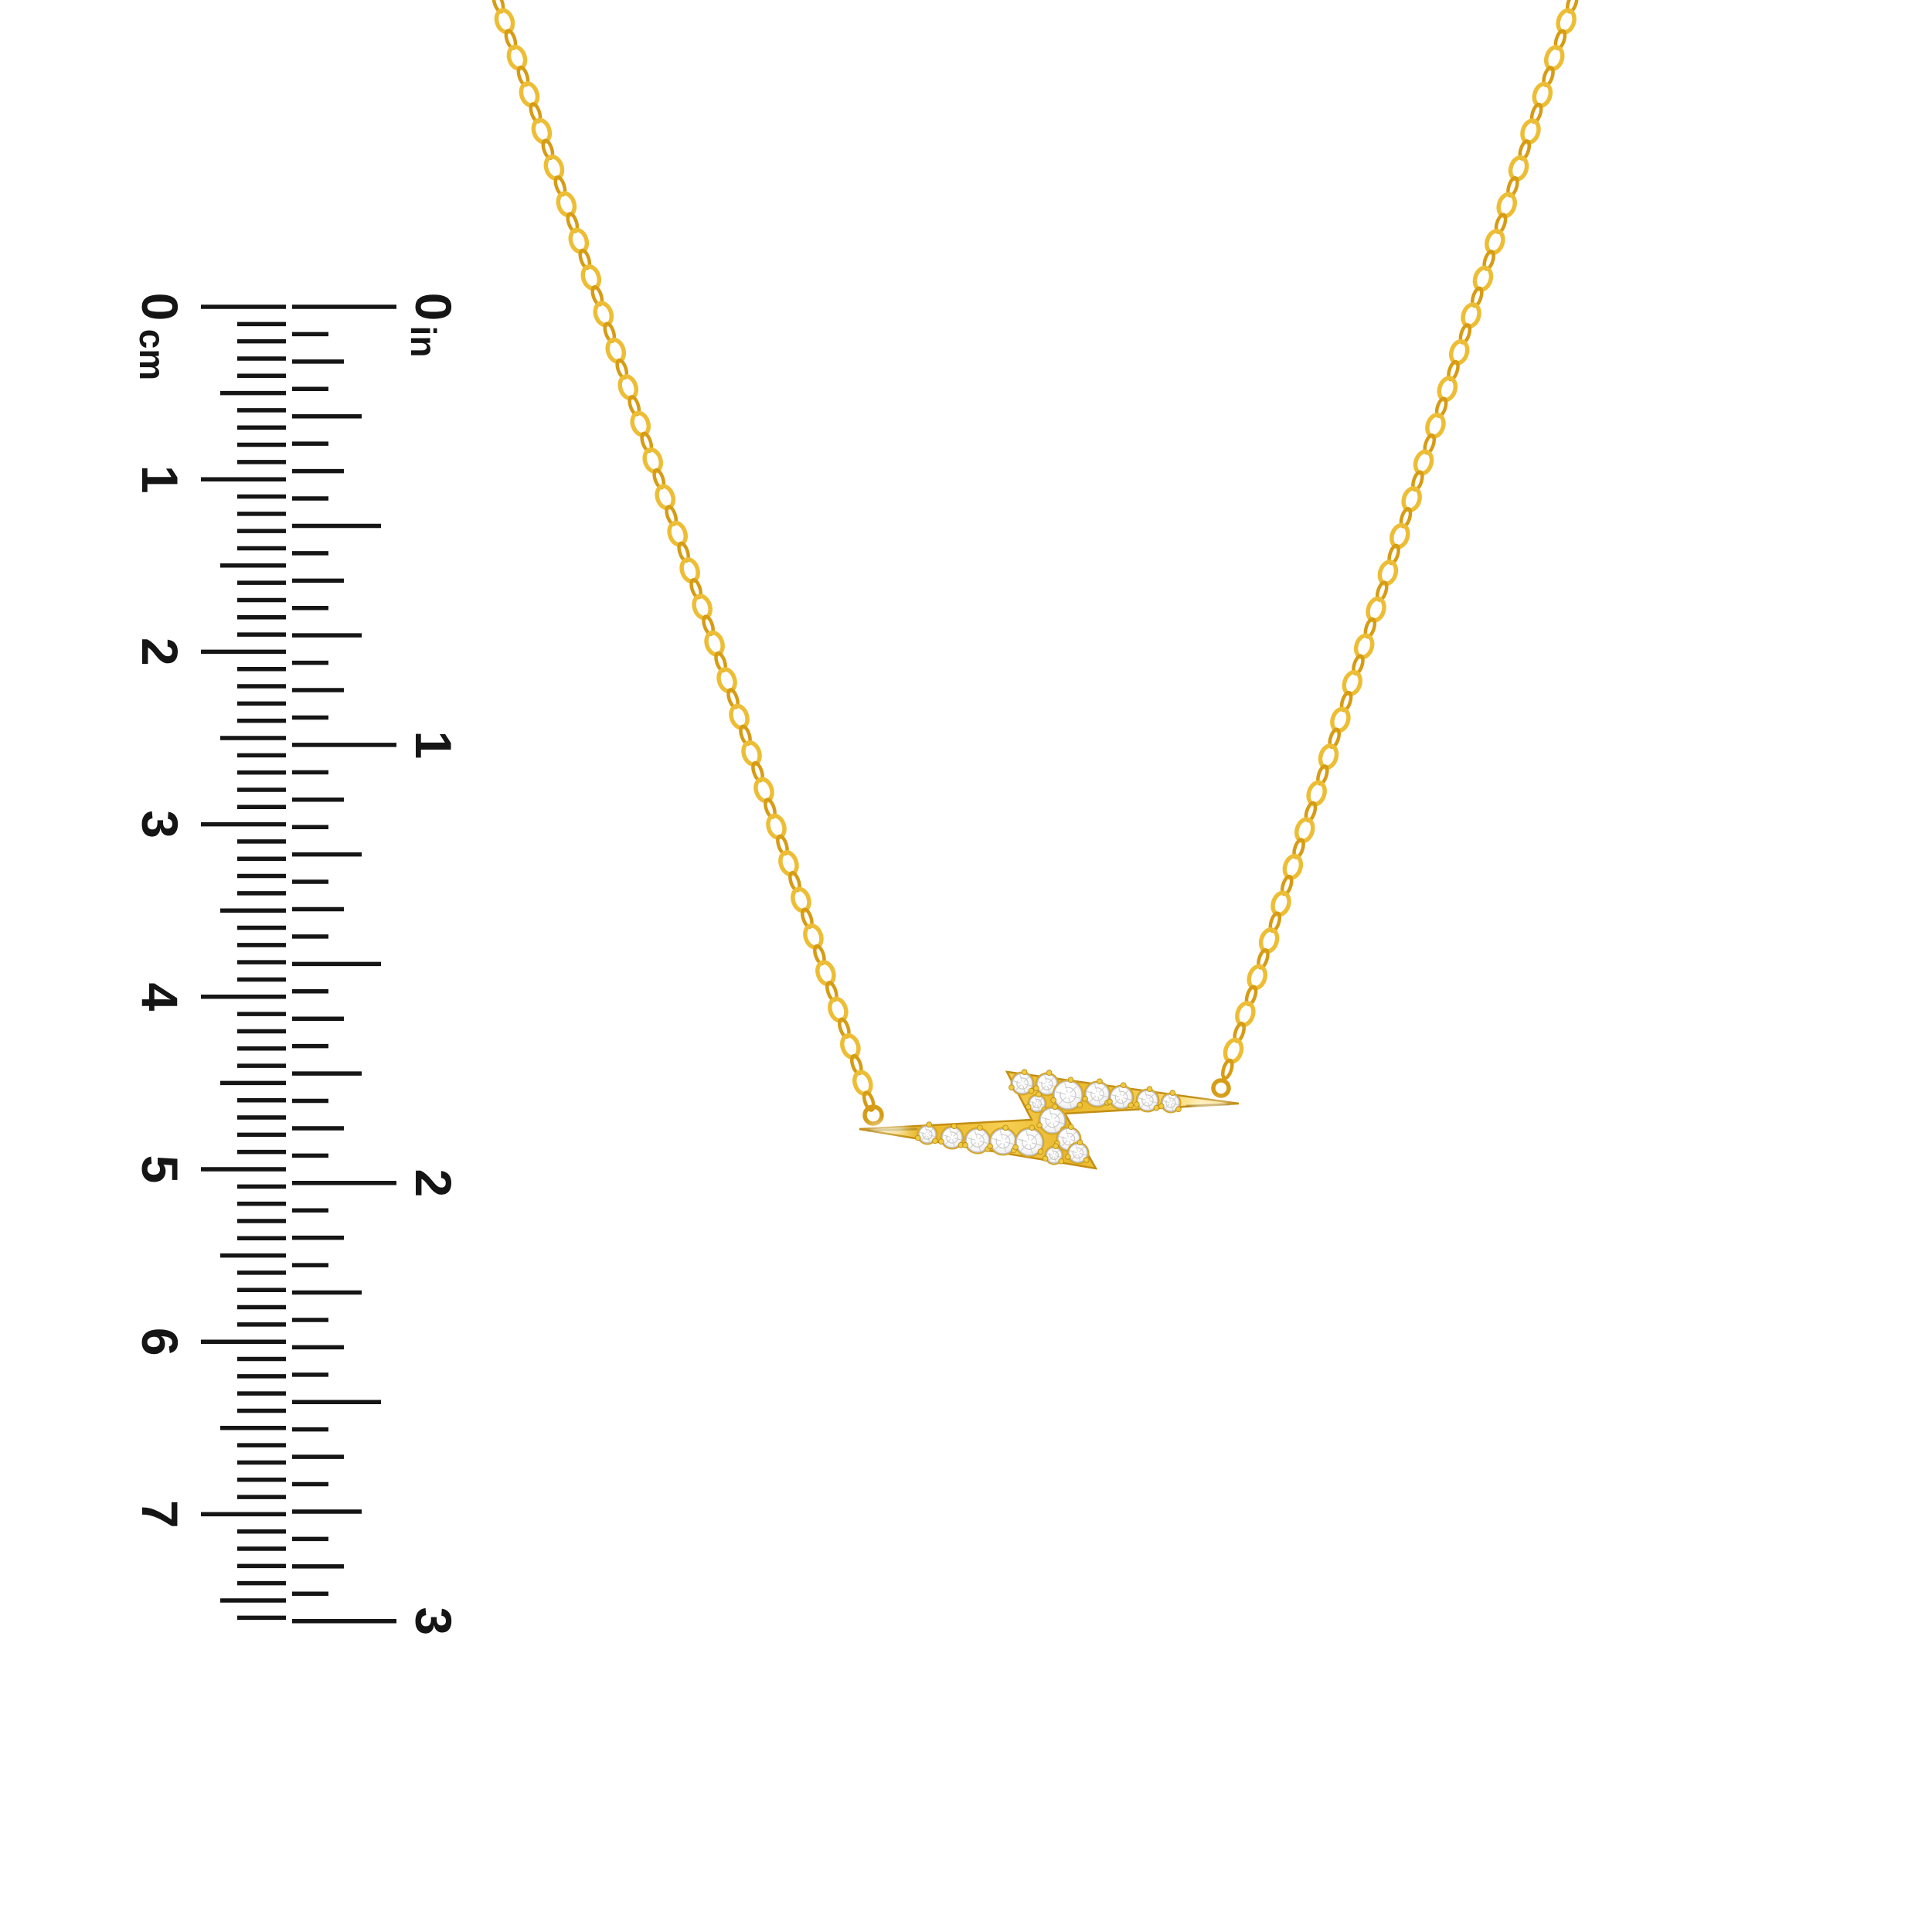 This screenshot has height=1932, width=1932. I want to click on ruler-cm-label: 2, so click(160, 652).